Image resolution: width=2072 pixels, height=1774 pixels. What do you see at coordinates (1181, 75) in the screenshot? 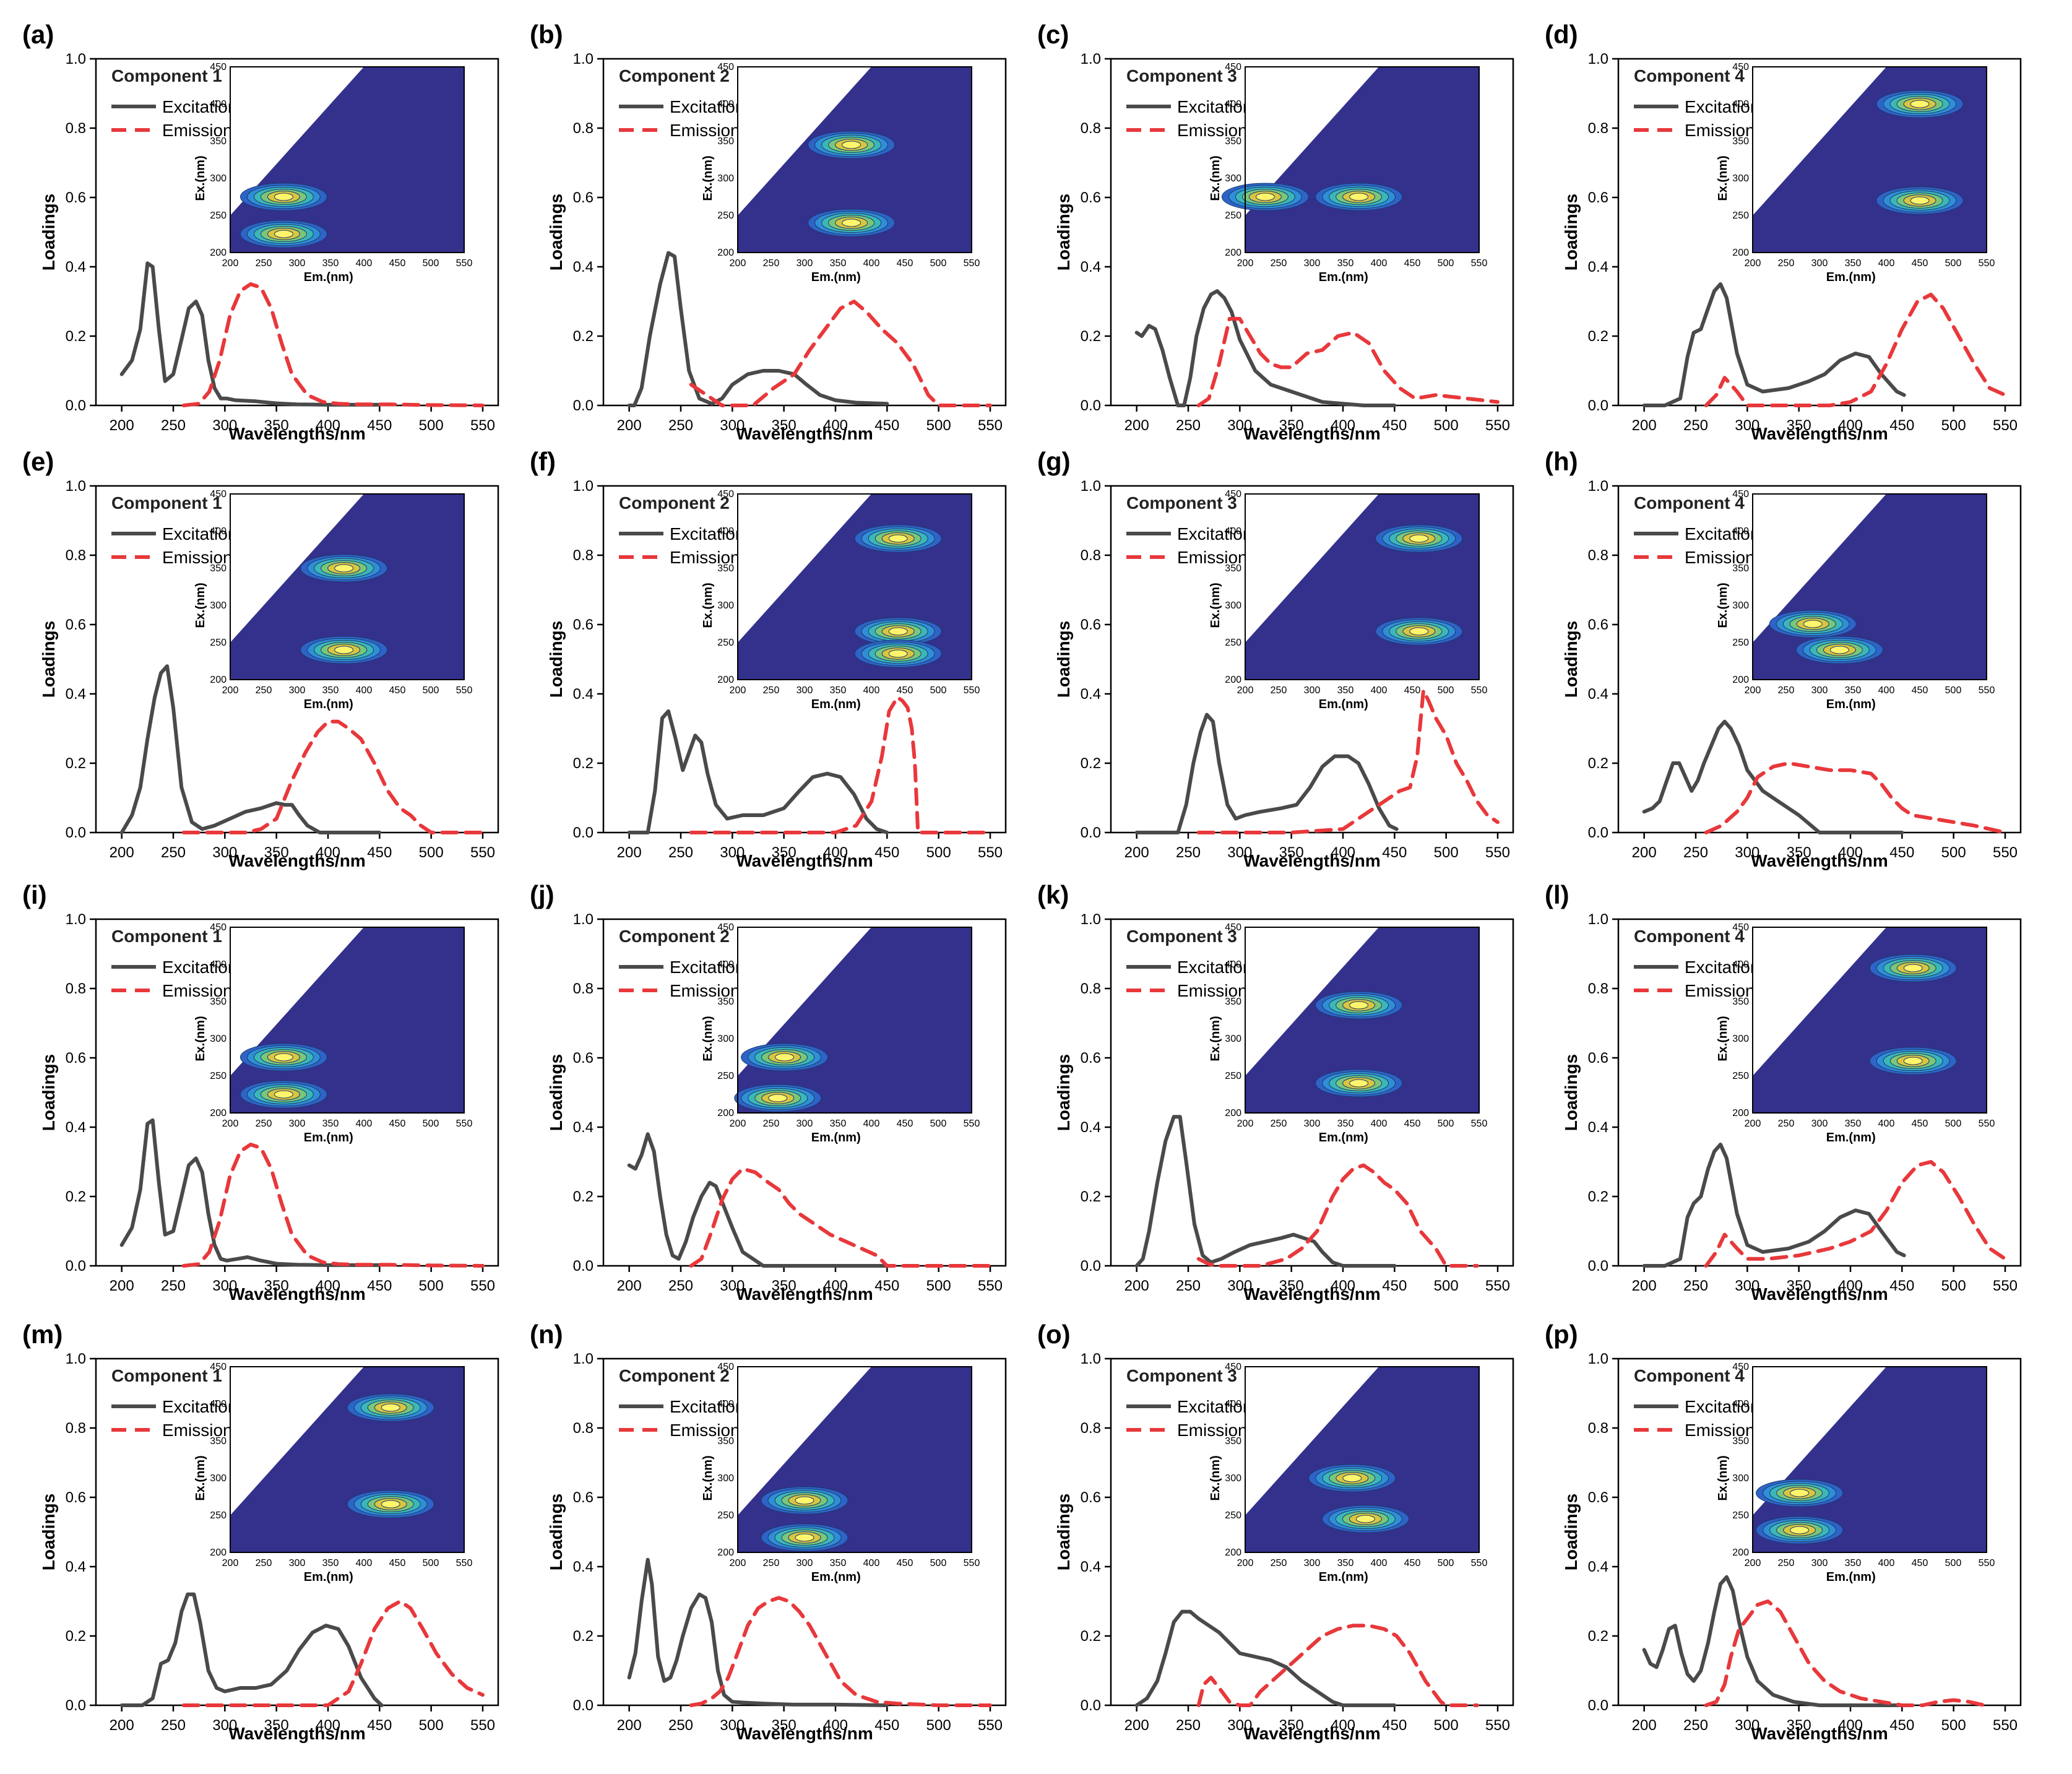
I see `component-title: Component 3` at bounding box center [1181, 75].